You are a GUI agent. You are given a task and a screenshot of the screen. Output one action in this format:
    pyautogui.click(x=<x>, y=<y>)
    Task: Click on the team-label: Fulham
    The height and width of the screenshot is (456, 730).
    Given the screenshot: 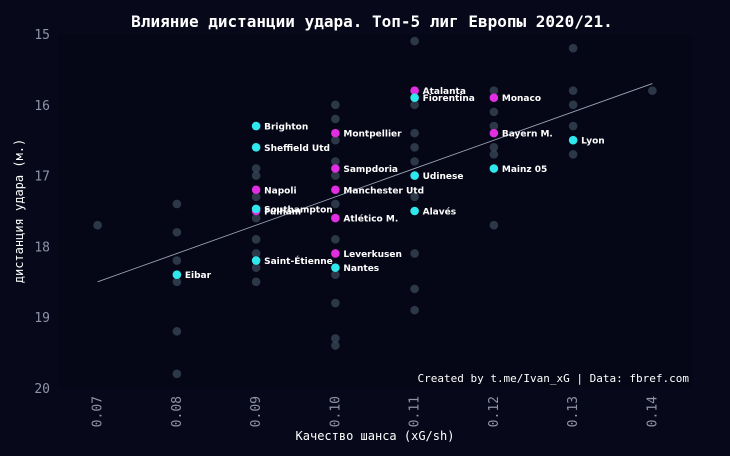 What is the action you would take?
    pyautogui.click(x=282, y=213)
    